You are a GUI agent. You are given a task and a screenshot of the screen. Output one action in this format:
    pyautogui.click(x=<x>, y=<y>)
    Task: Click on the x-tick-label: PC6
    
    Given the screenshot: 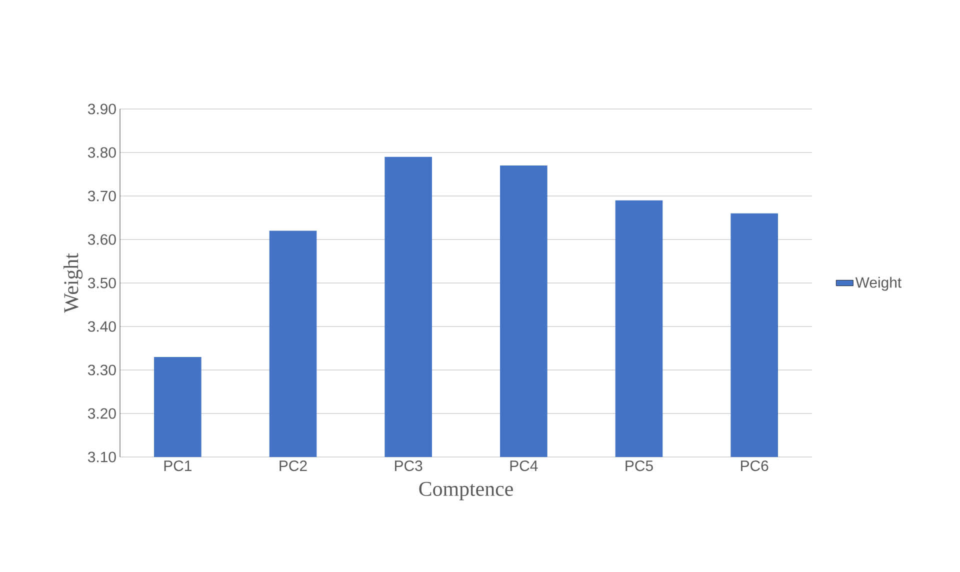 What is the action you would take?
    pyautogui.click(x=754, y=466)
    